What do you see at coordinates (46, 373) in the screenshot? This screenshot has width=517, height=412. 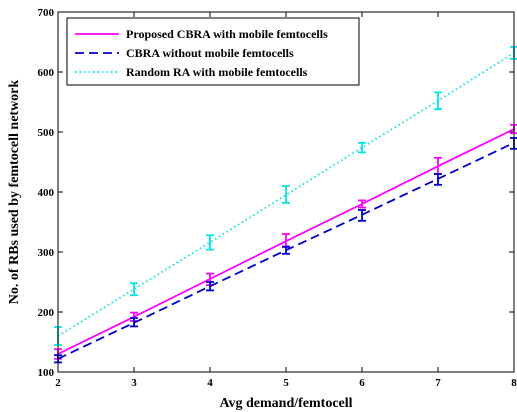 I see `y-tick-label: 100` at bounding box center [46, 373].